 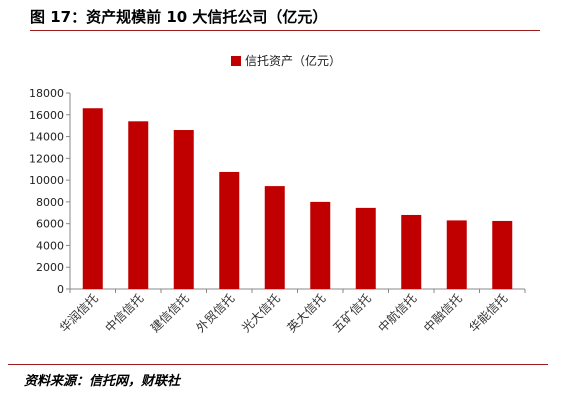 What do you see at coordinates (50, 202) in the screenshot?
I see `y-tick-label: 8000` at bounding box center [50, 202].